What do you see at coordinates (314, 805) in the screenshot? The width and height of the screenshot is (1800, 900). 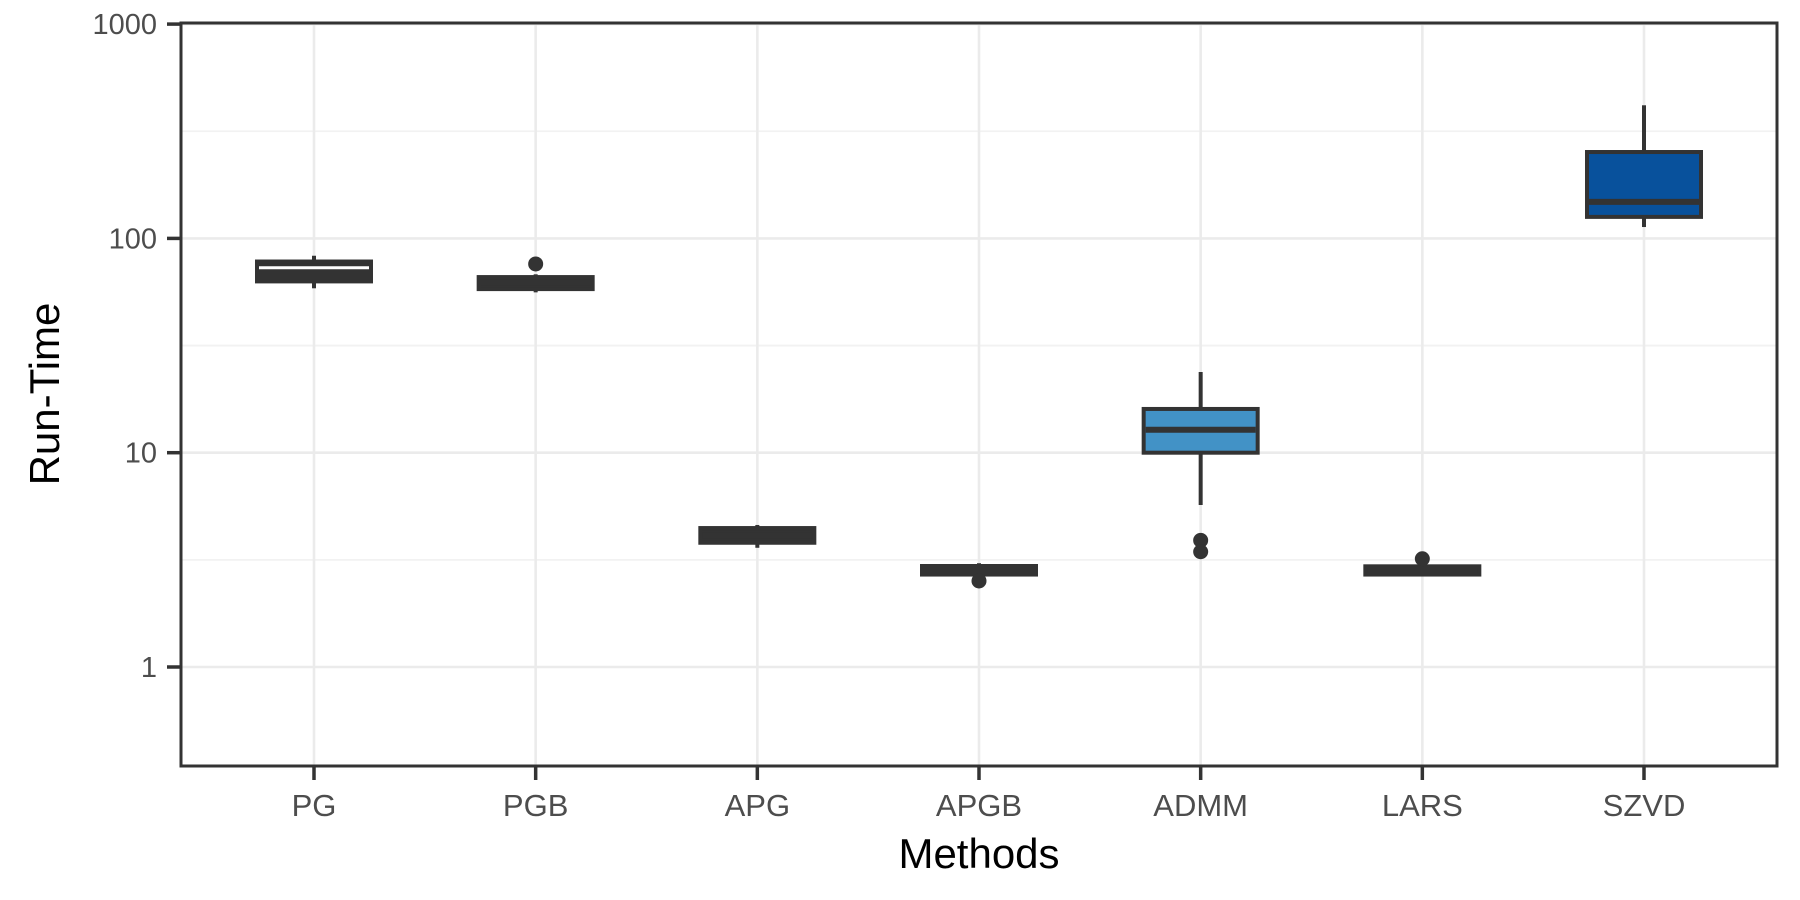 I see `x-tick-label-PG: PG` at bounding box center [314, 805].